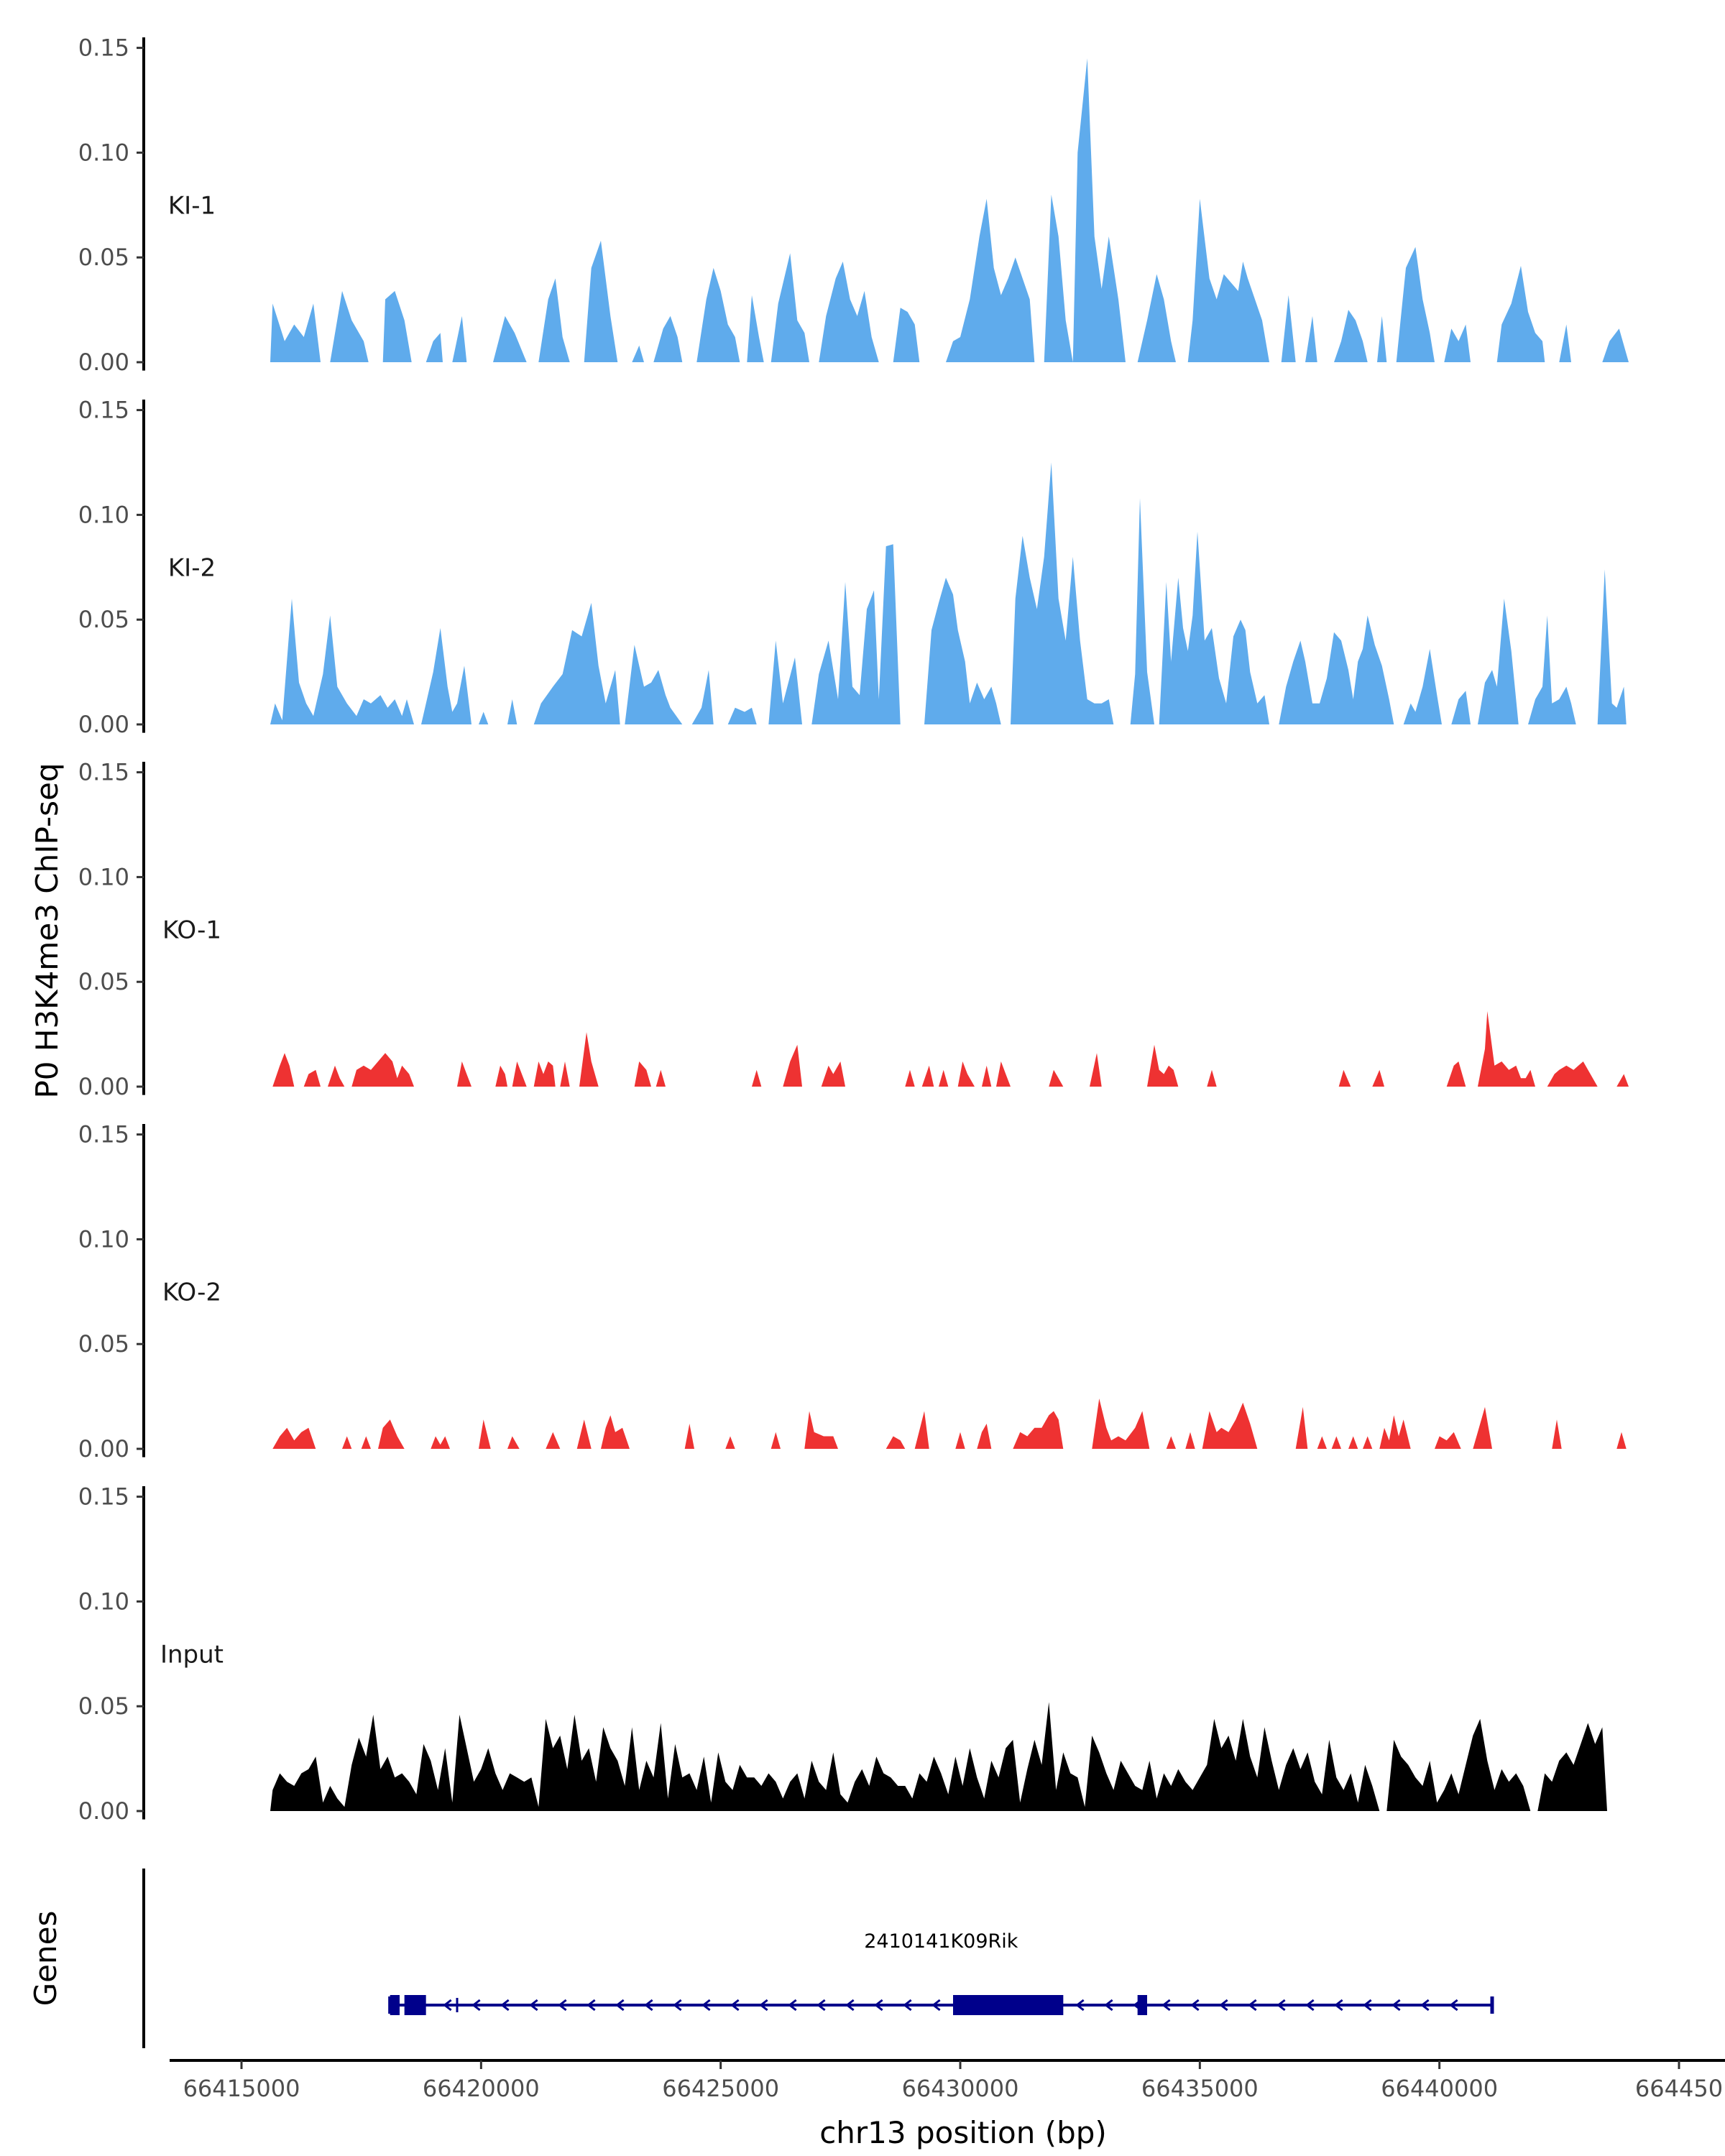 This screenshot has height=2156, width=1725. I want to click on track-label: KO-2, so click(191, 1292).